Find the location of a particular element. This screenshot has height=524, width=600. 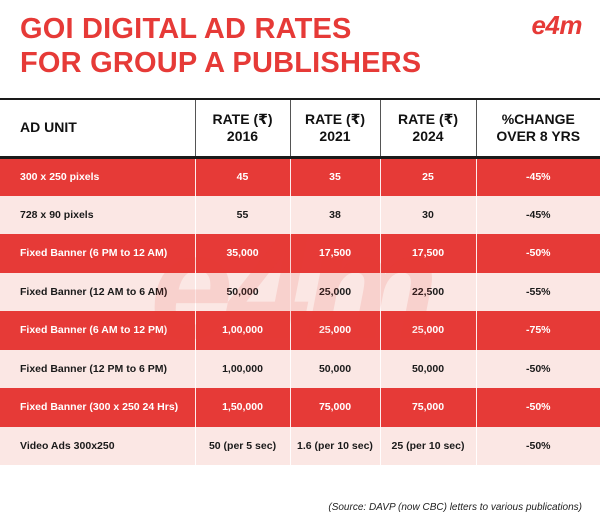

cell-rate-2016: 55 is located at coordinates (242, 214).